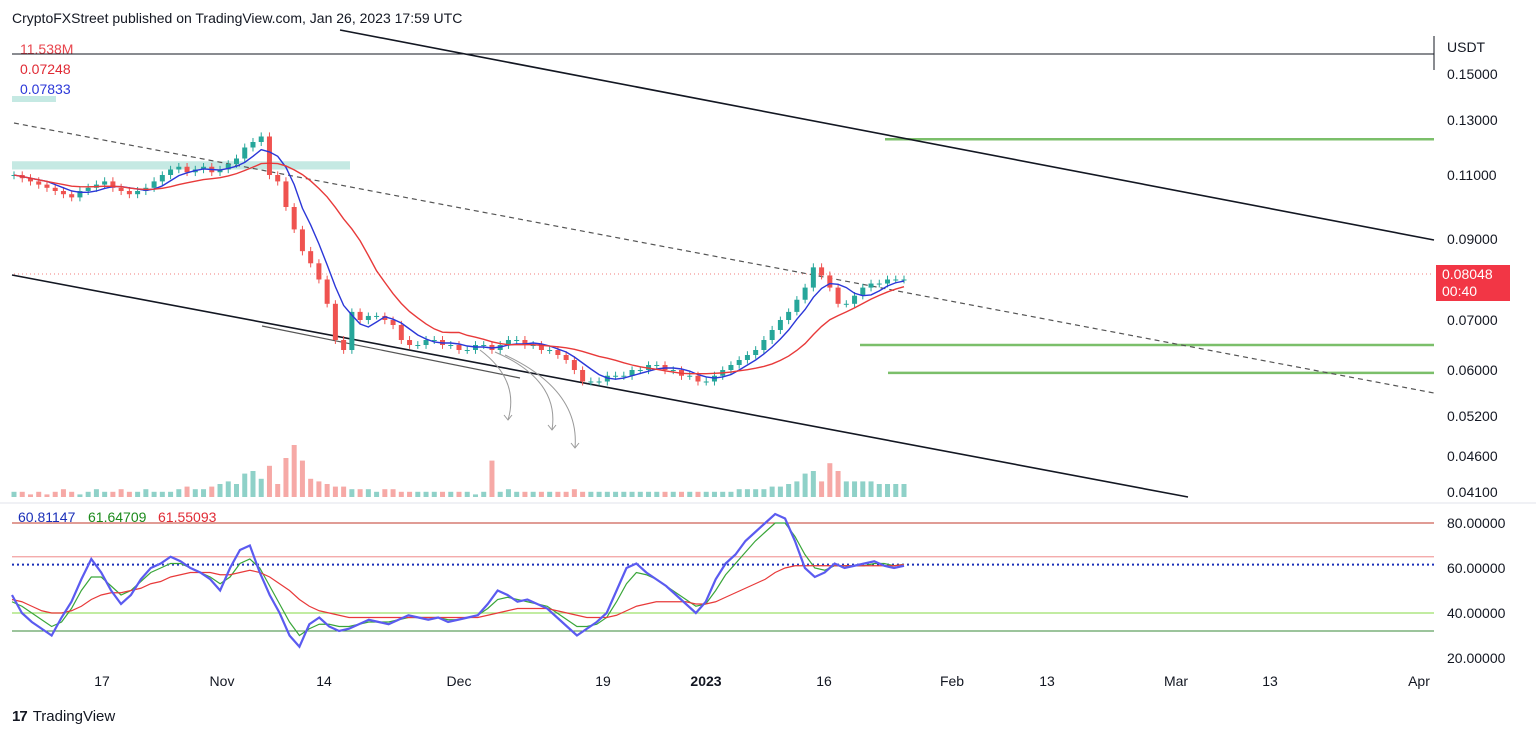 This screenshot has width=1536, height=736. What do you see at coordinates (20, 716) in the screenshot?
I see `tradingview-logo-icon: 17` at bounding box center [20, 716].